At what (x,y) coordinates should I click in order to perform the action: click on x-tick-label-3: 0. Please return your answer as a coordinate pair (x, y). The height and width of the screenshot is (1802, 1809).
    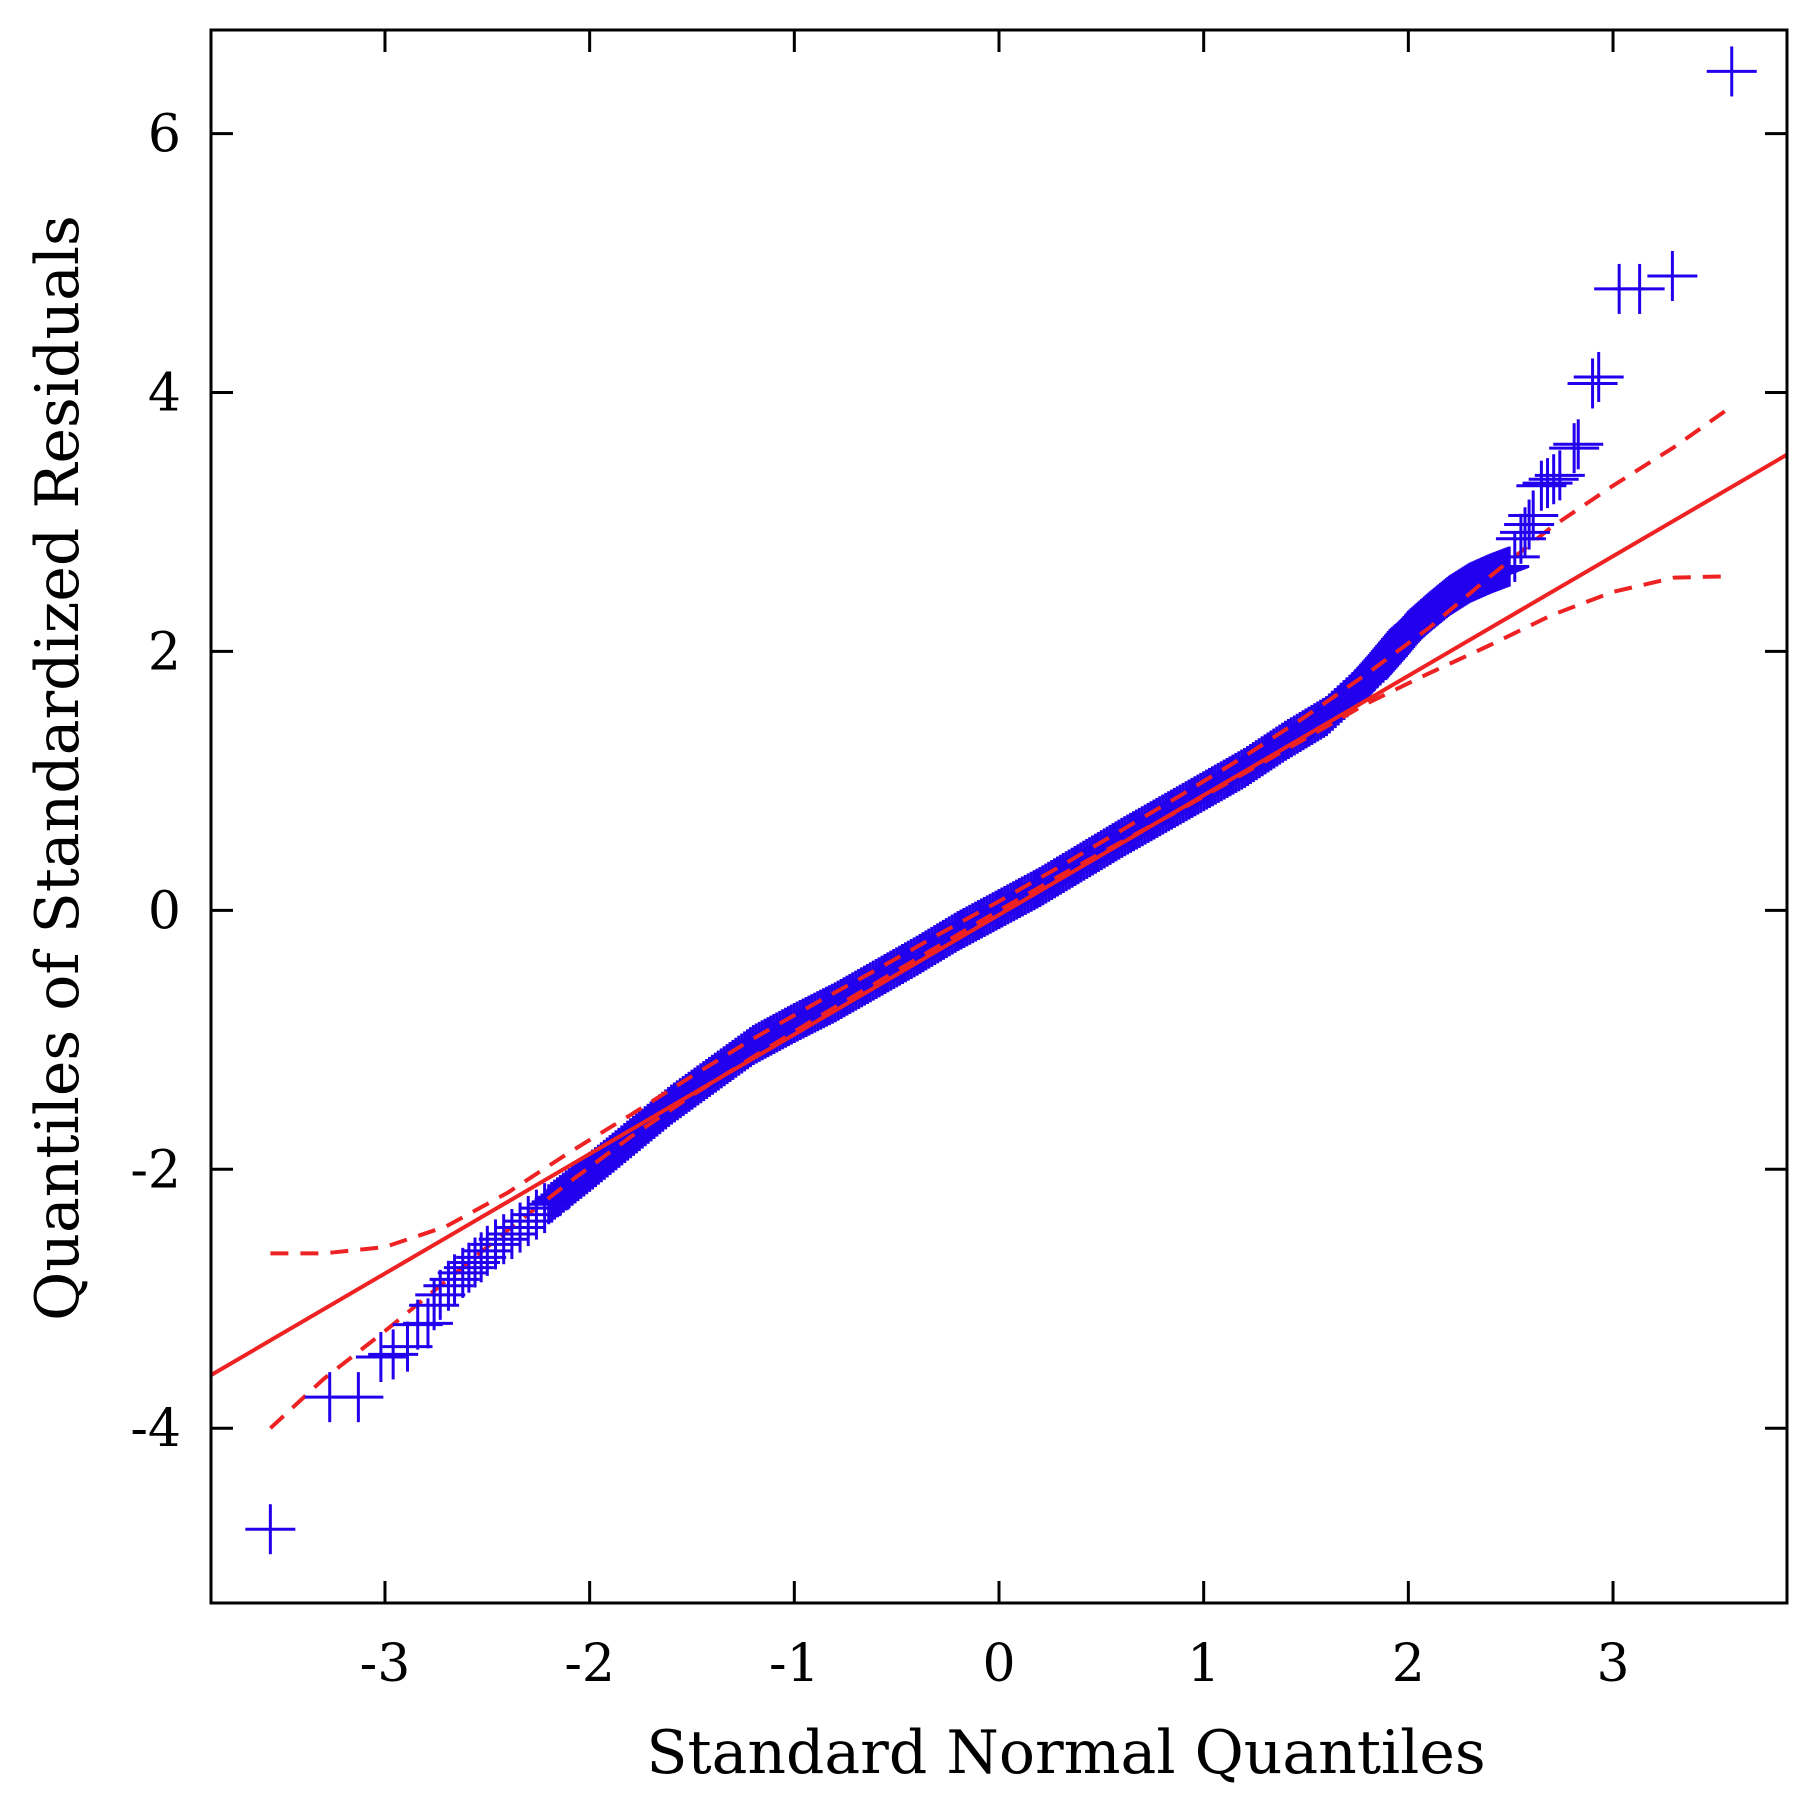
    Looking at the image, I should click on (998, 1664).